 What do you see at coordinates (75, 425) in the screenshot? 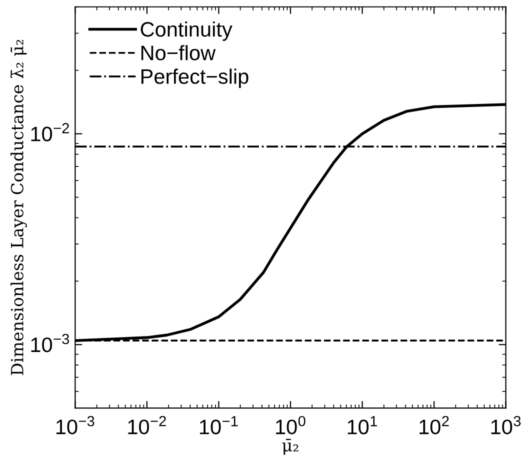
I see `x-tick-label: 10$^{−3}$` at bounding box center [75, 425].